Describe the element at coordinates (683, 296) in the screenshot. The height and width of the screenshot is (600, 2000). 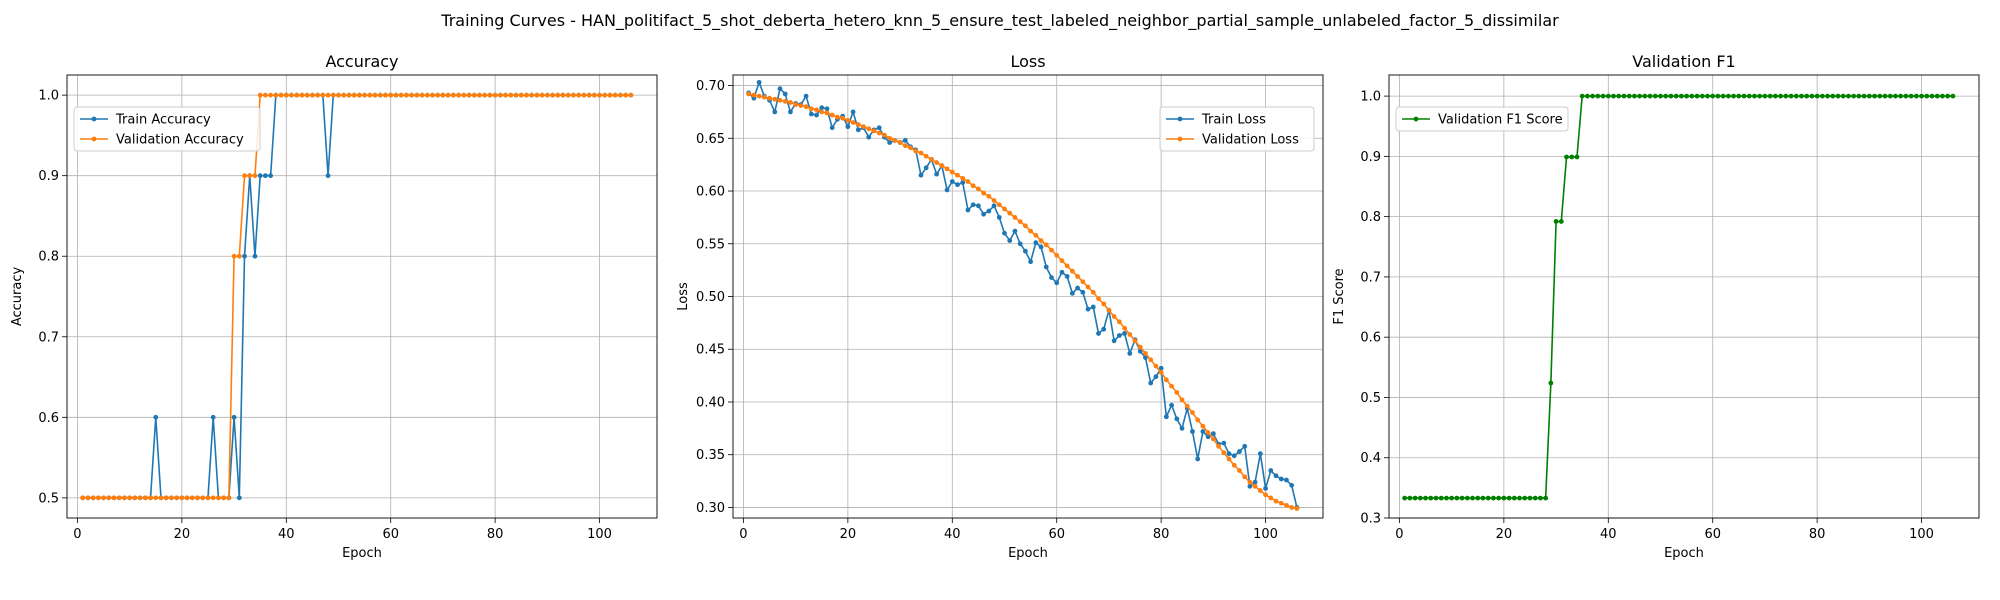
I see `y-axis-label: Loss` at that location.